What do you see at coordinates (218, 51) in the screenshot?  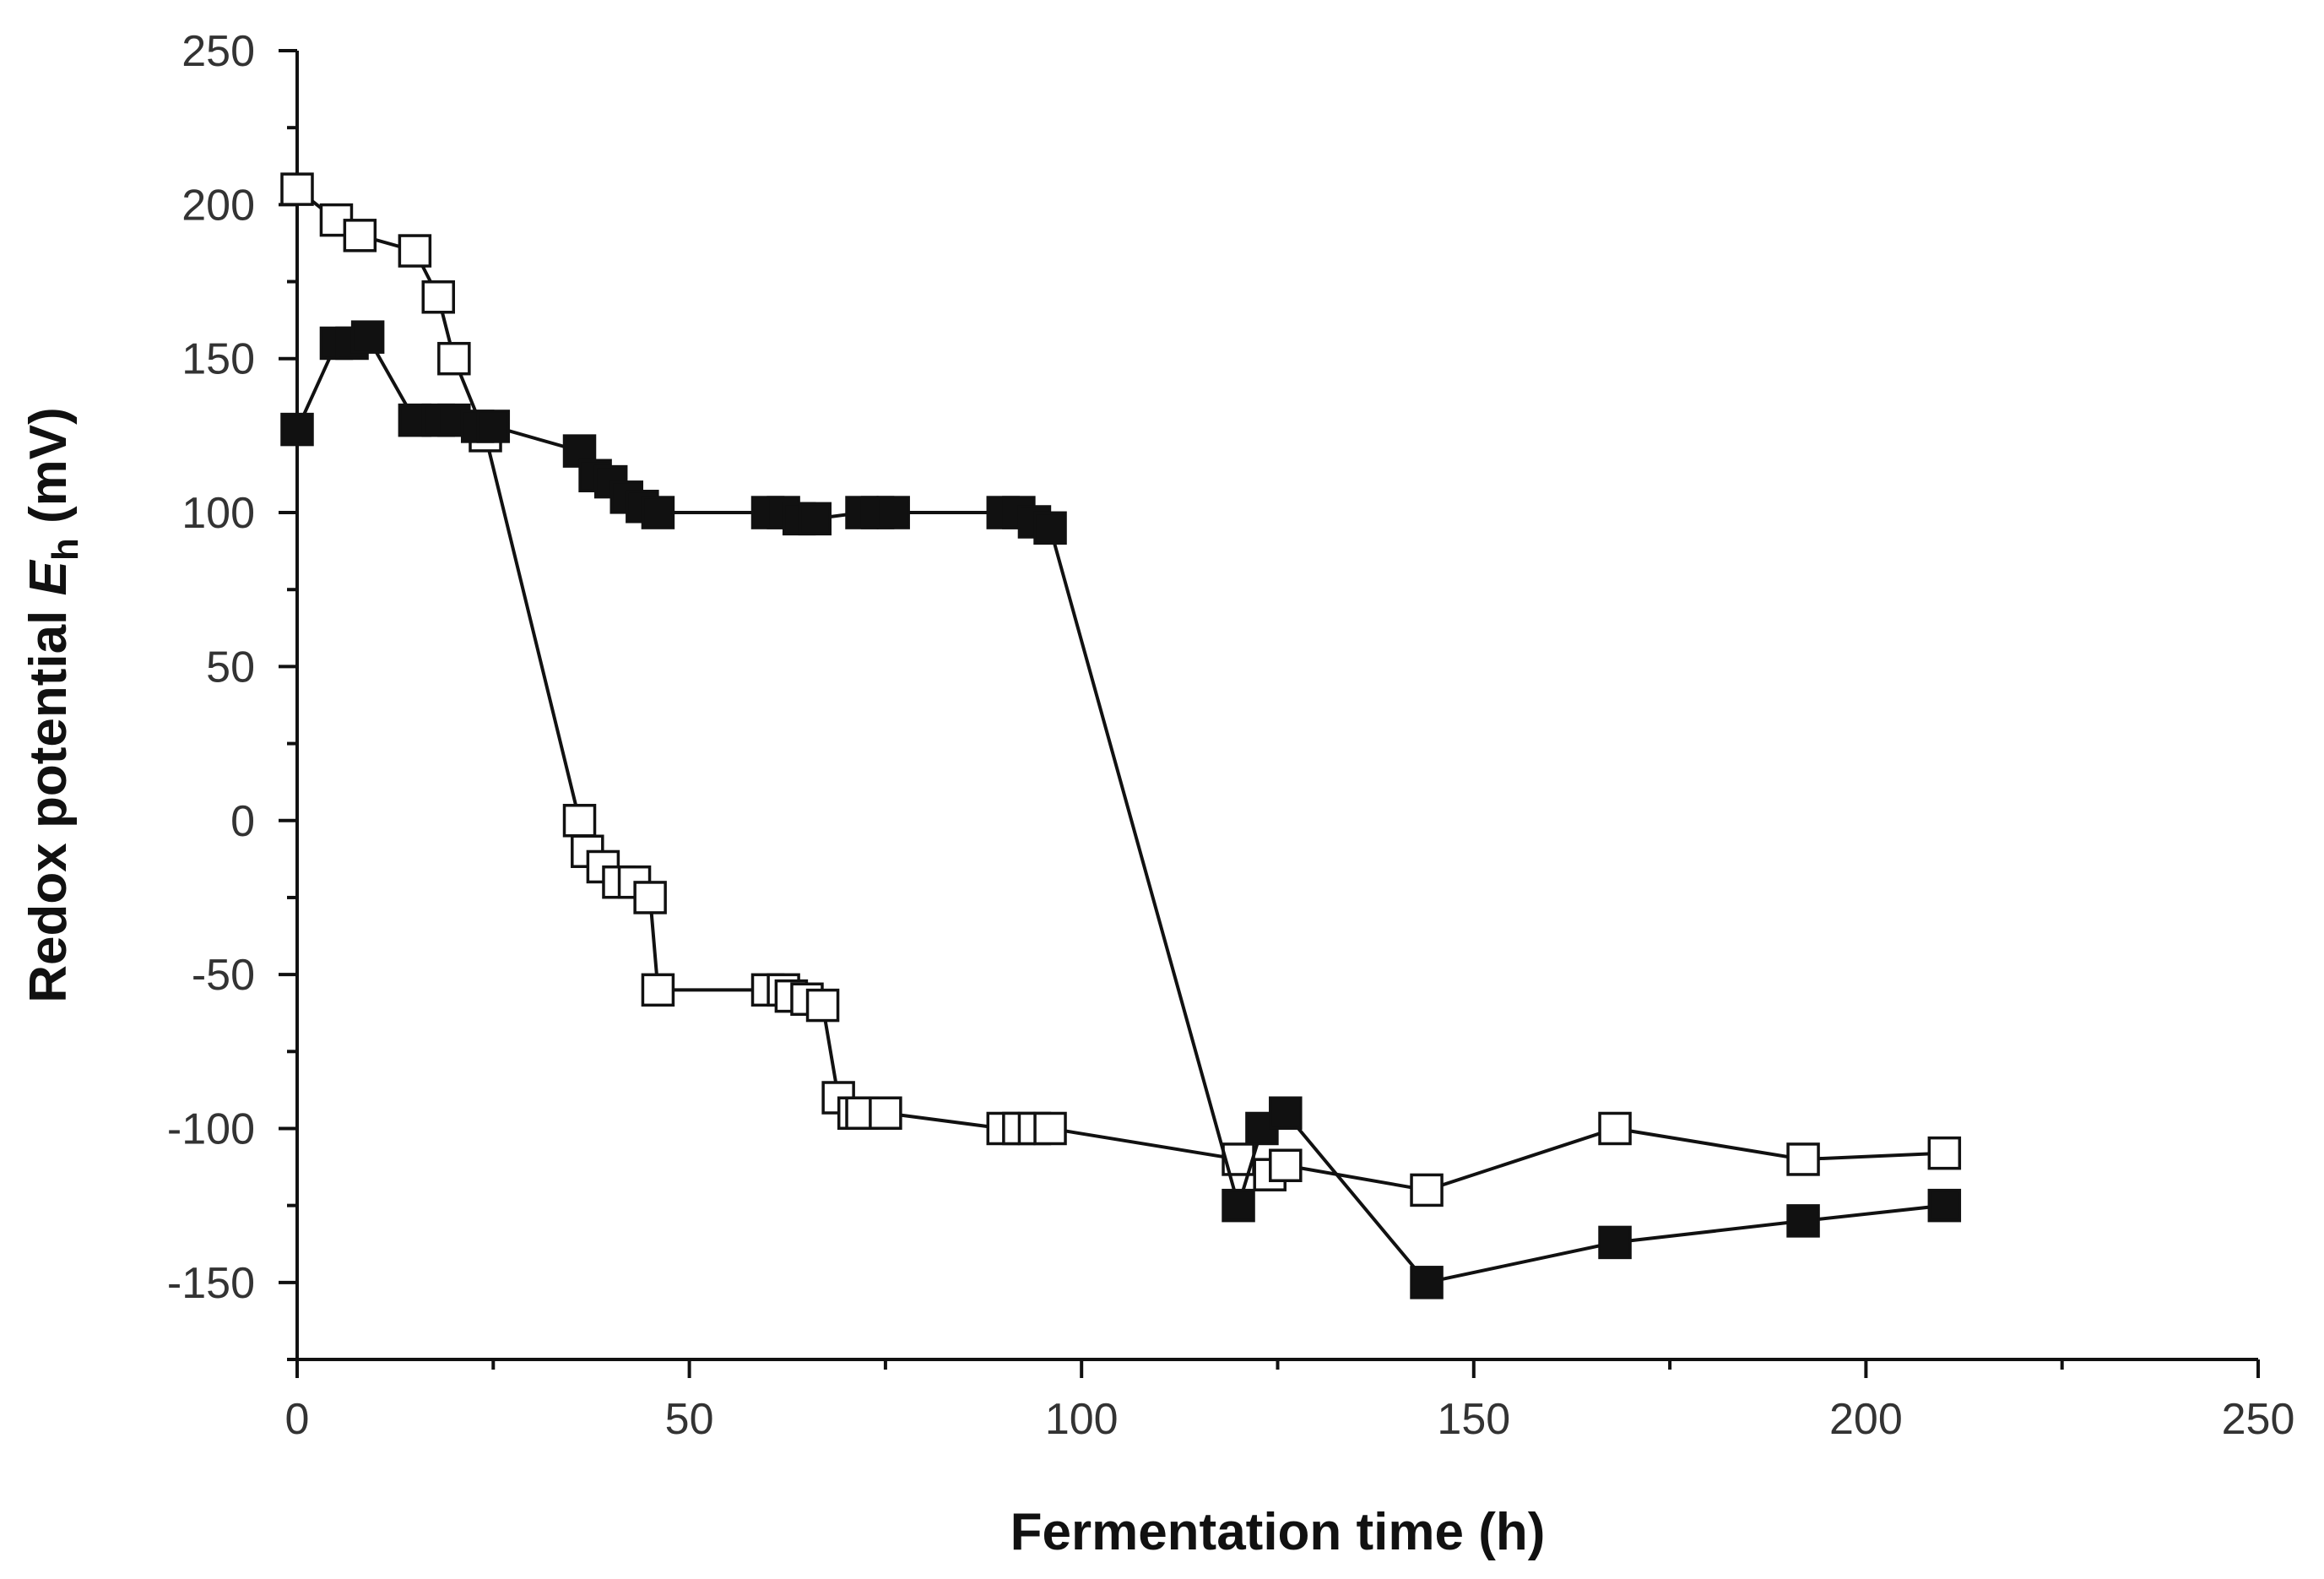 I see `y-tick-label: 250` at bounding box center [218, 51].